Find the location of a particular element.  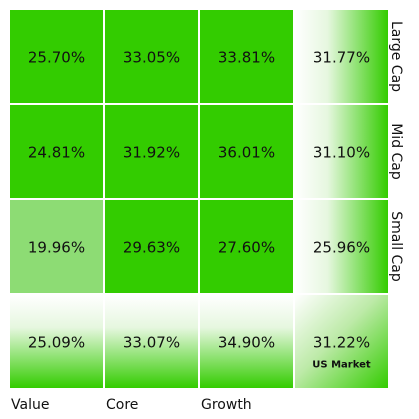

cell-mid-cap-value is located at coordinates (56, 151).